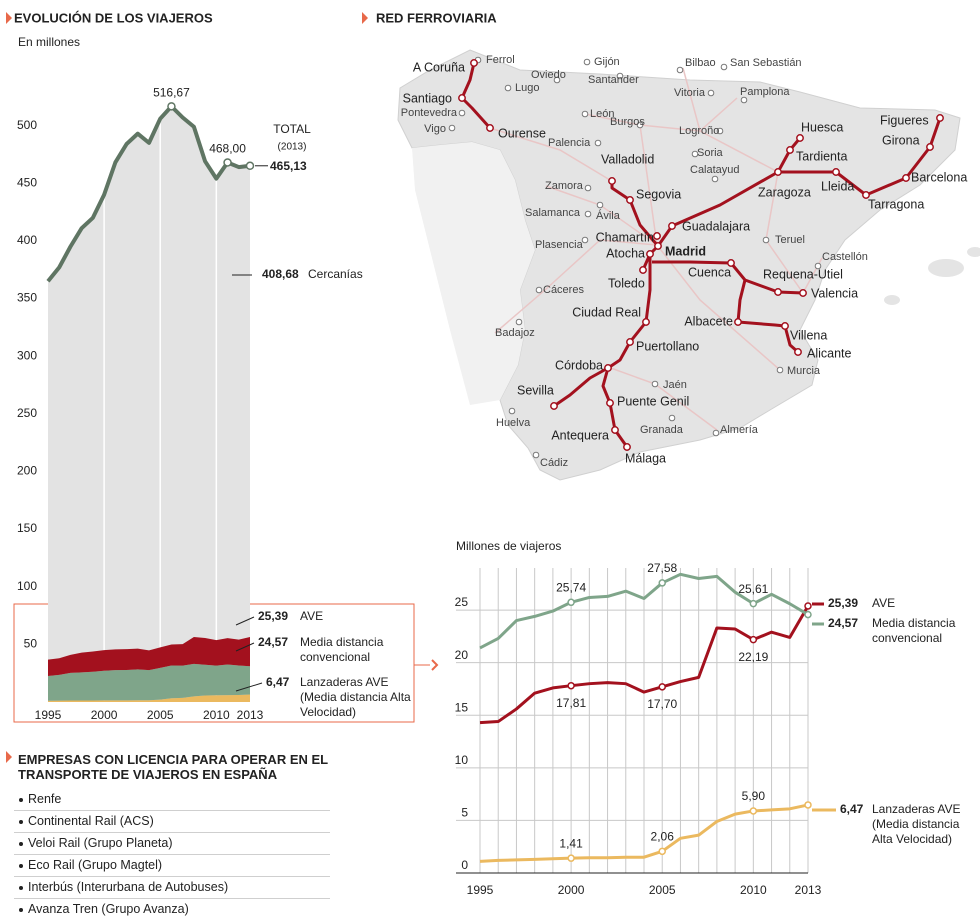 The height and width of the screenshot is (918, 980). What do you see at coordinates (579, 365) in the screenshot?
I see `station-label: Córdoba` at bounding box center [579, 365].